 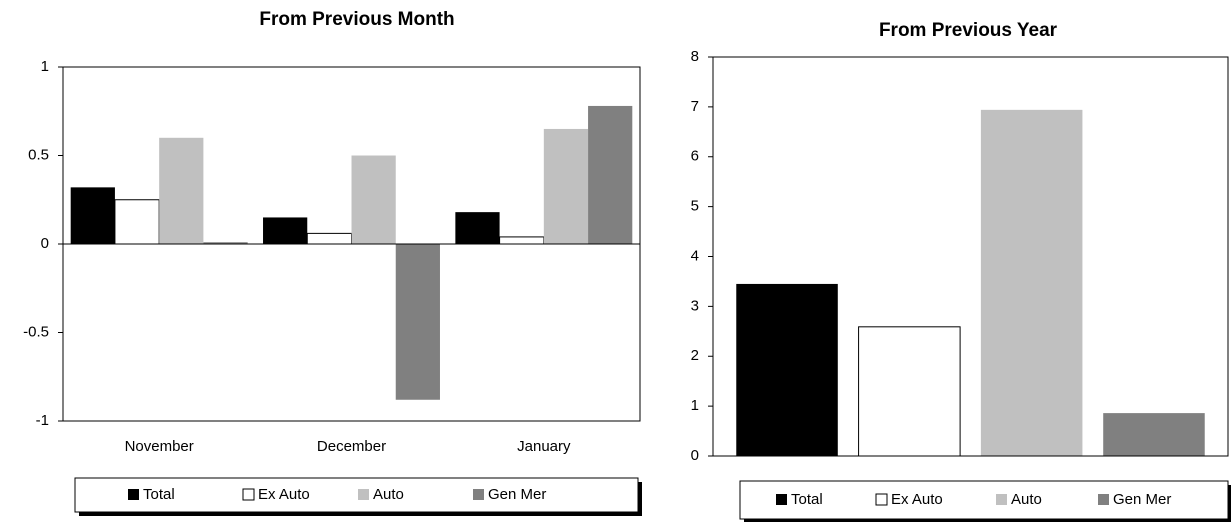 I want to click on x-tick-label: January, so click(x=544, y=446).